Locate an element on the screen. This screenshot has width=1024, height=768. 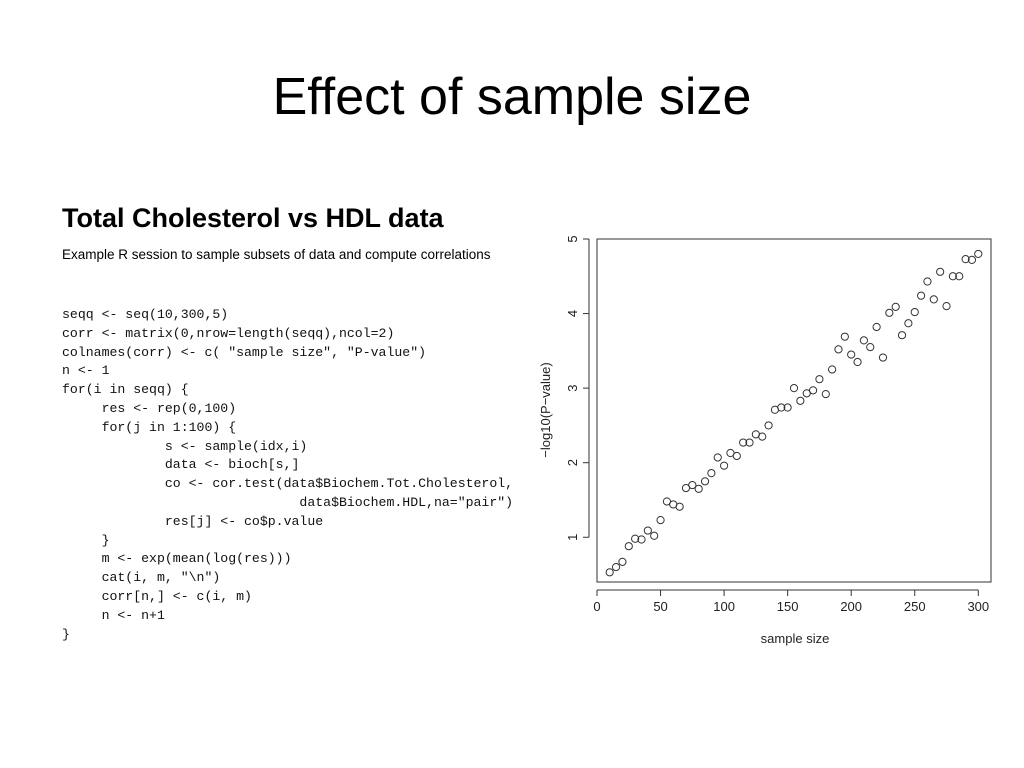
x-tick-label: 300 is located at coordinates (978, 606).